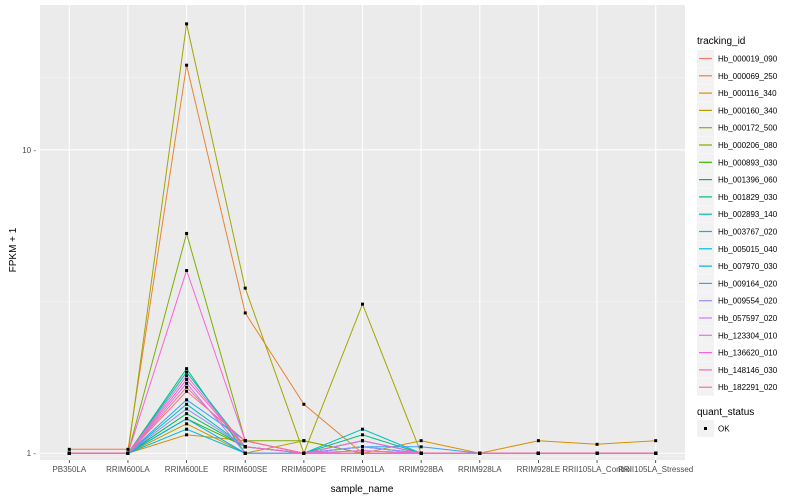 The width and height of the screenshot is (800, 500). I want to click on x-tick-label: RRIM600SE, so click(245, 469).